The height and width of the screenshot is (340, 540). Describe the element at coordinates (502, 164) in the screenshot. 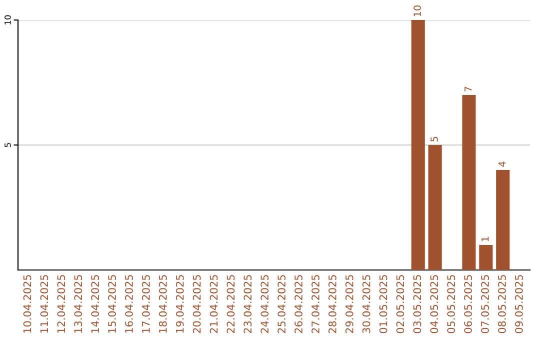

I see `data-label: 4` at that location.